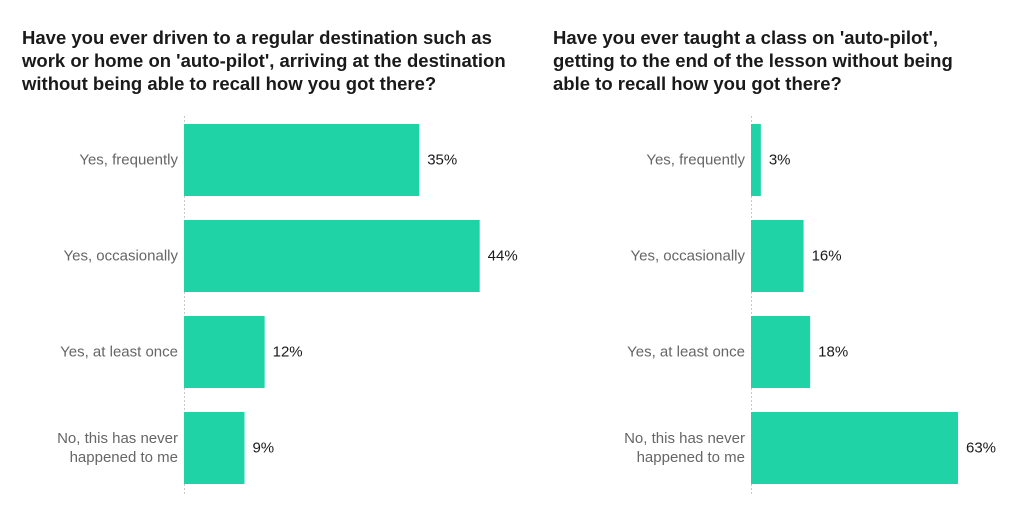  I want to click on value-label: 12%, so click(288, 352).